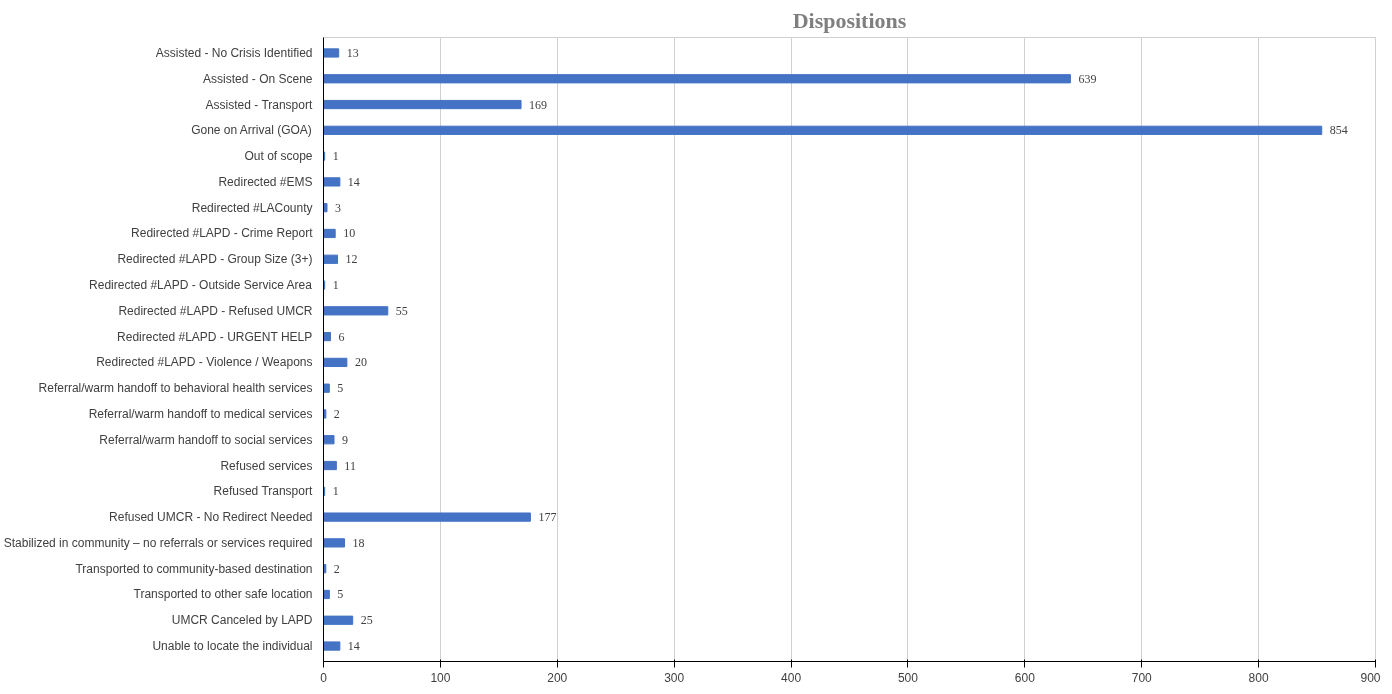 Image resolution: width=1392 pixels, height=694 pixels. I want to click on x-tick-label: 0, so click(324, 677).